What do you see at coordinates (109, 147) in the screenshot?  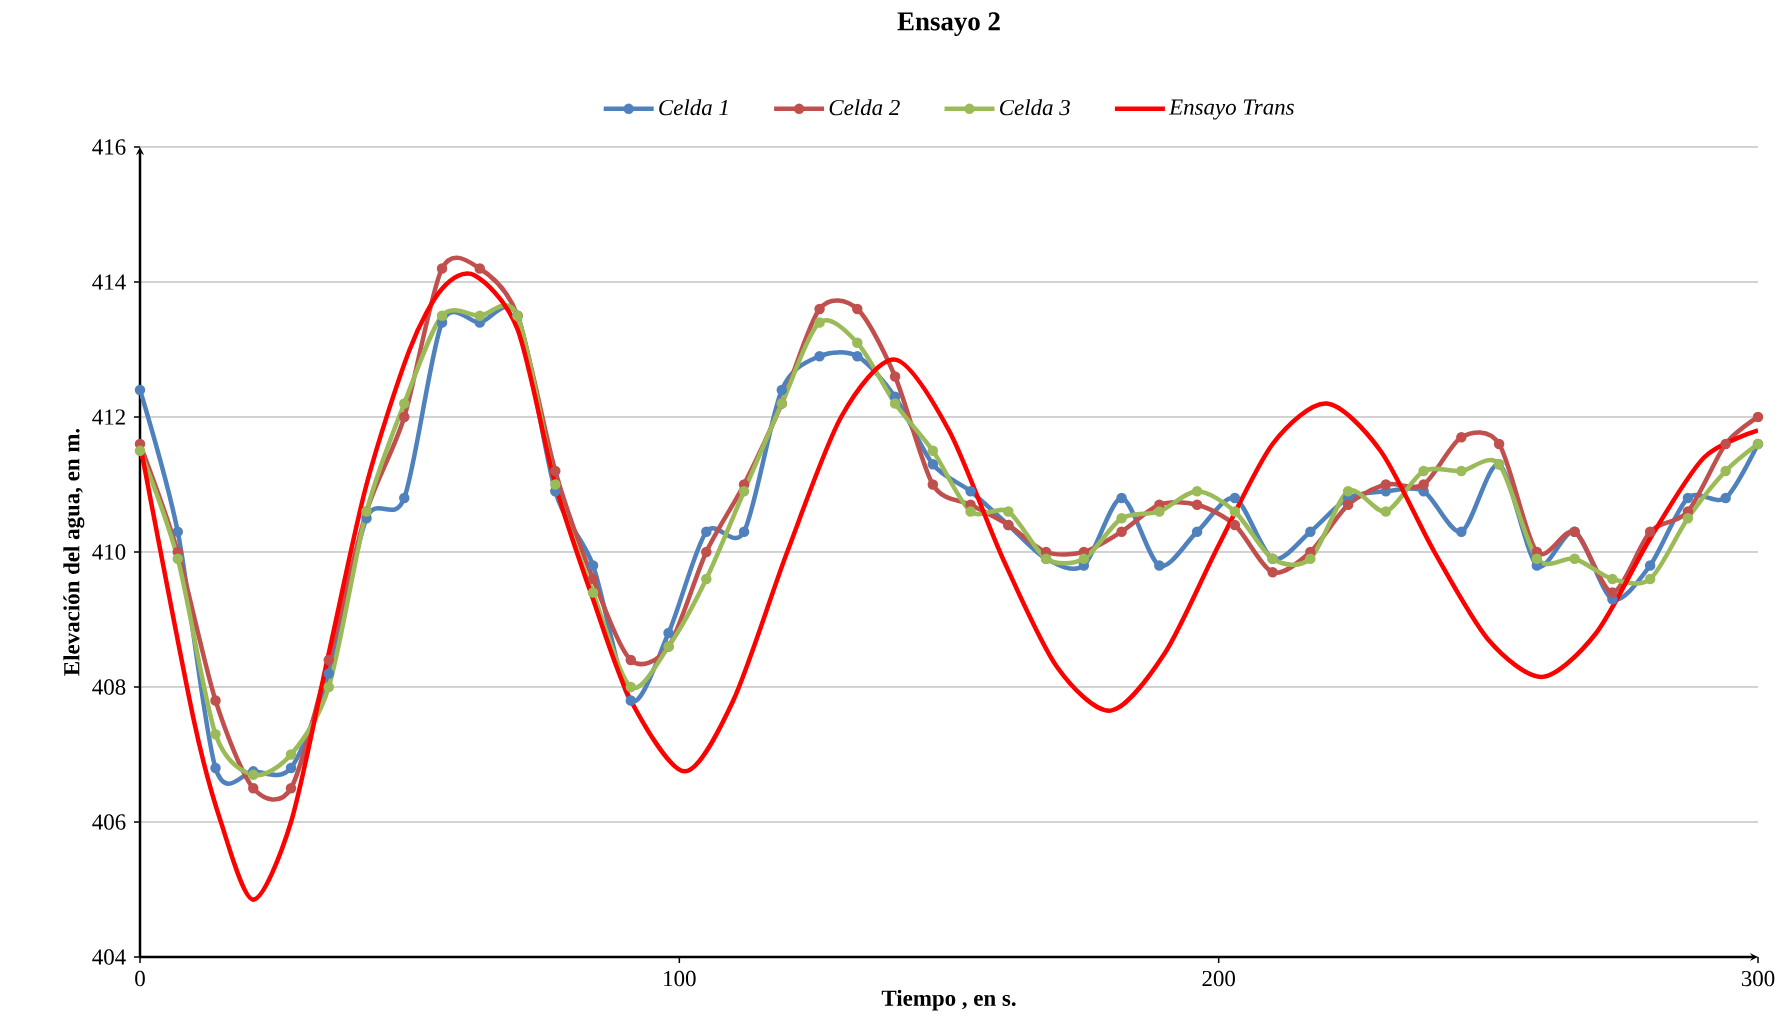 I see `y-tick-label: 416` at bounding box center [109, 147].